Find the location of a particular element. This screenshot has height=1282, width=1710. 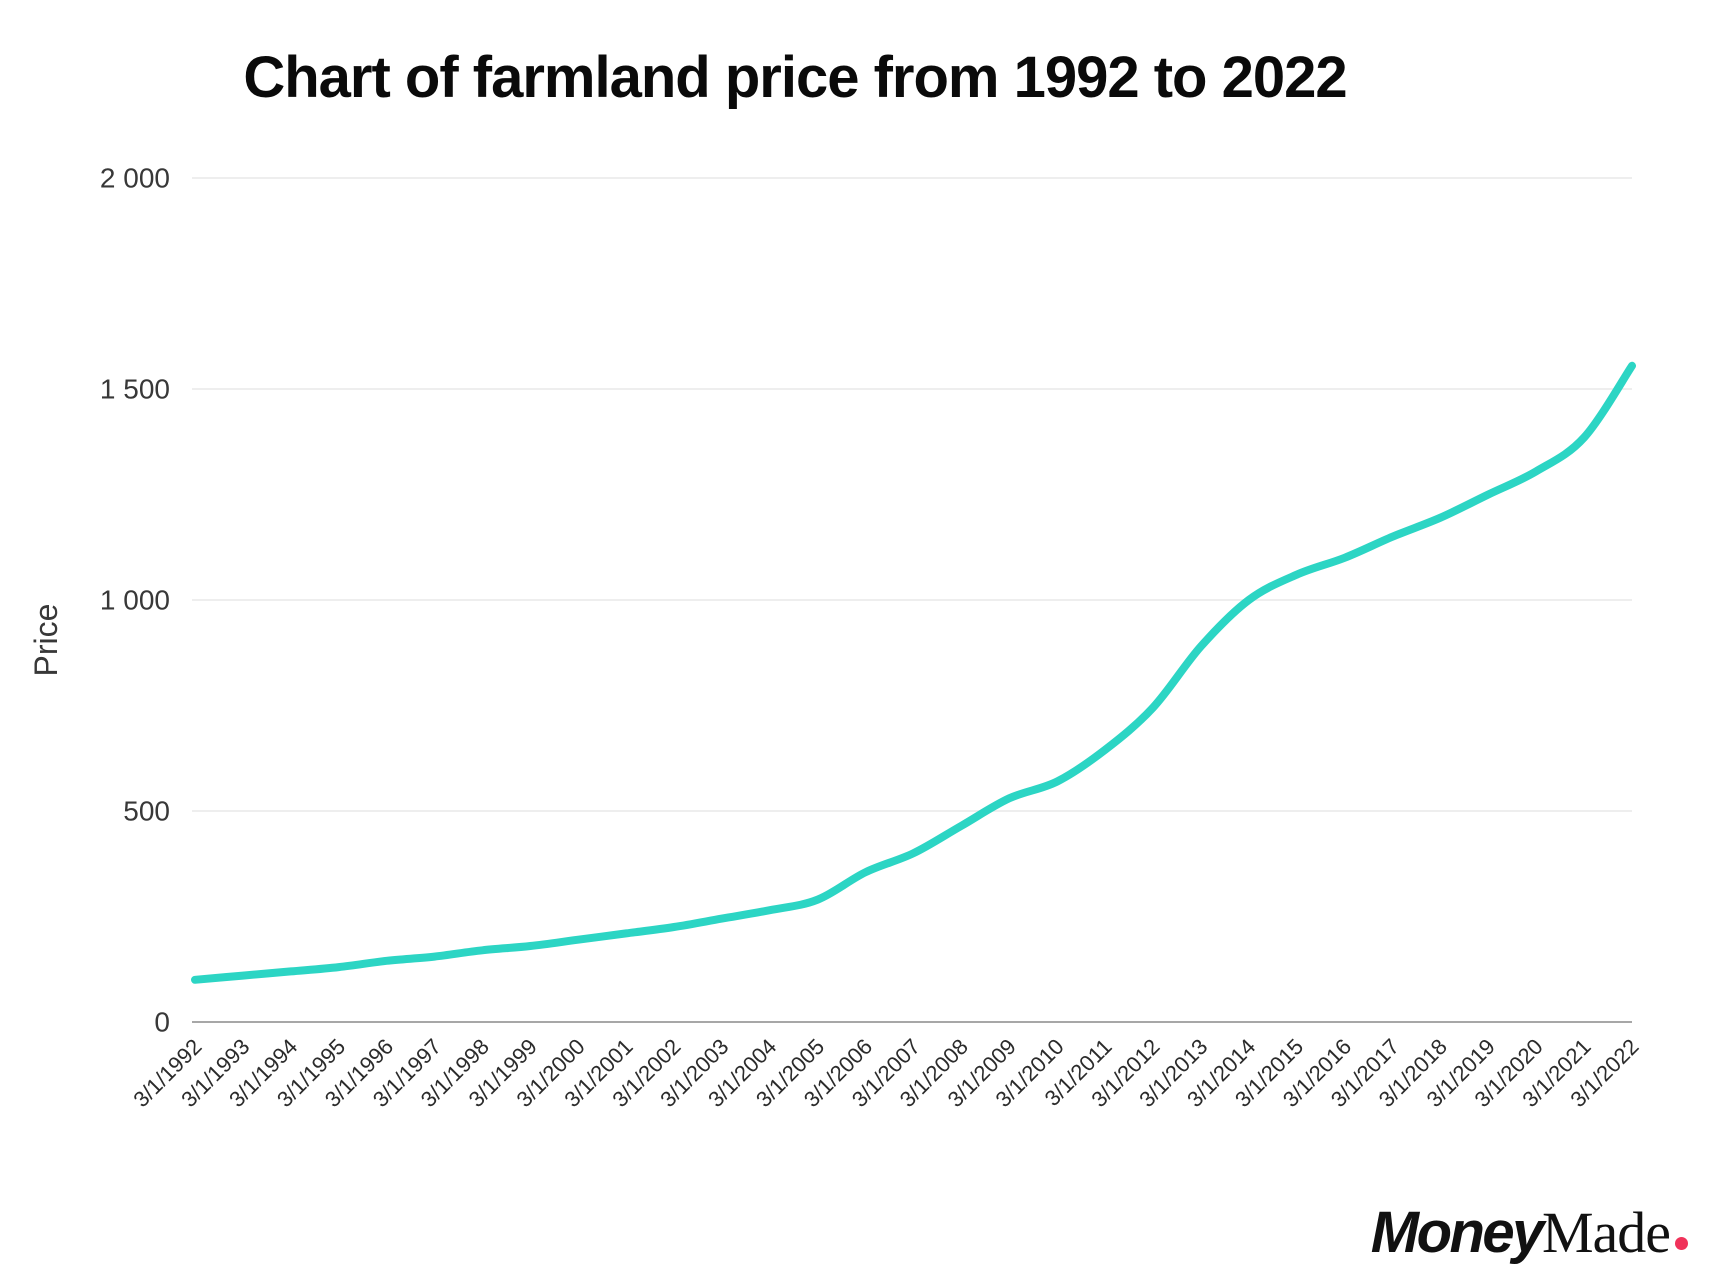

y-axis-labels-group: 0 500 1 000 1 500 2 000 is located at coordinates (135, 600).